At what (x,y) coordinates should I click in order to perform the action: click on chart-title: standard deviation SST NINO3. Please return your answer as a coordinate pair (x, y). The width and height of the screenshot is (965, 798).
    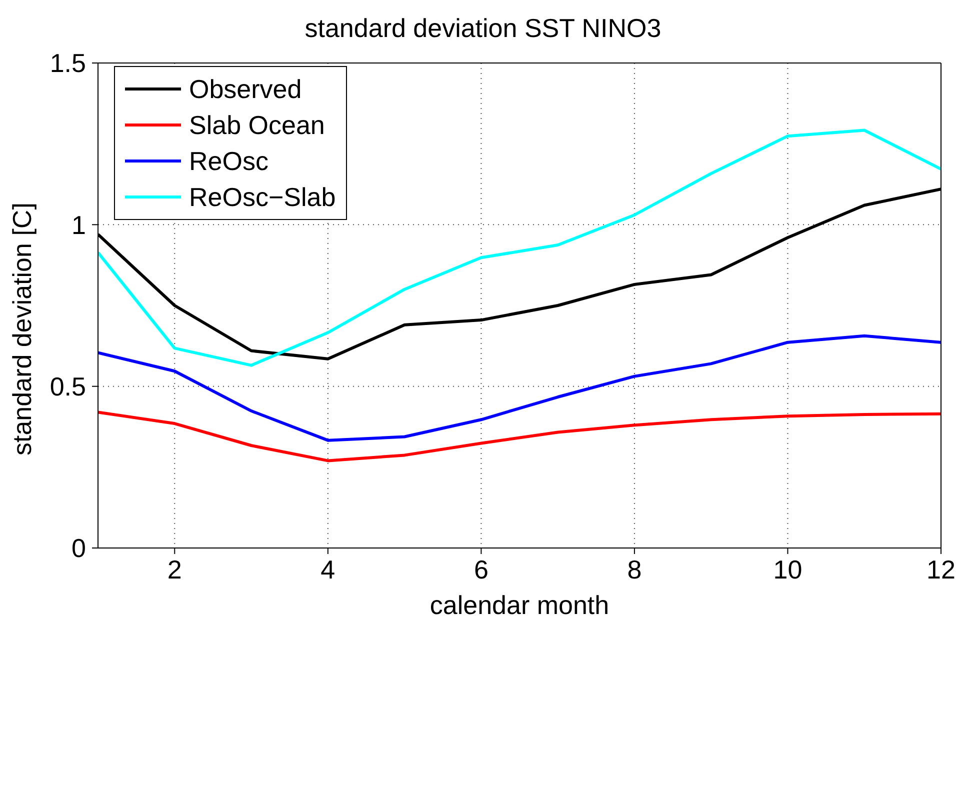
    Looking at the image, I should click on (483, 28).